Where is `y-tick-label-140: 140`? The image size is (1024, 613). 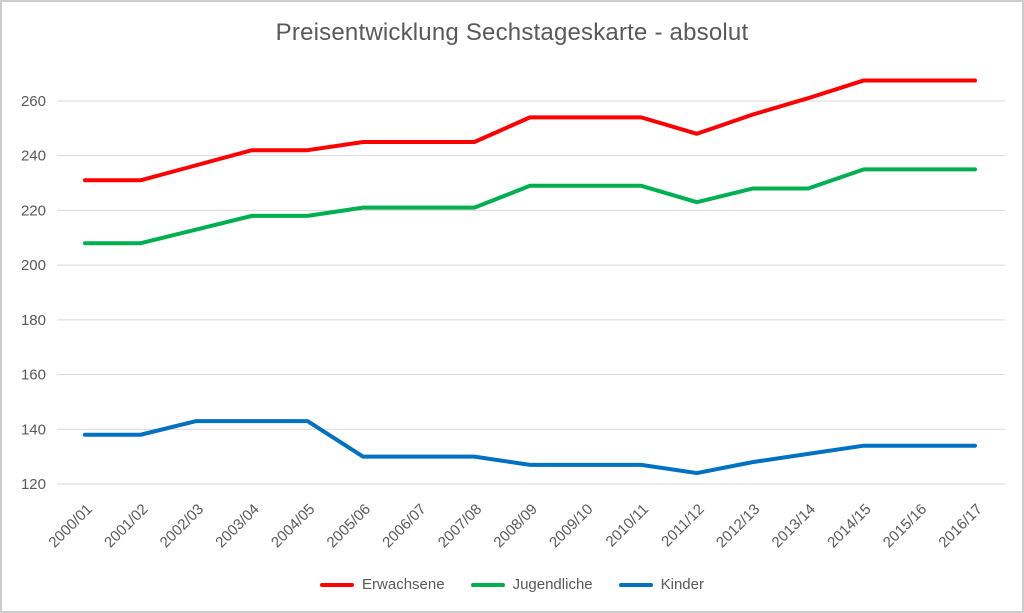
y-tick-label-140: 140 is located at coordinates (33, 429).